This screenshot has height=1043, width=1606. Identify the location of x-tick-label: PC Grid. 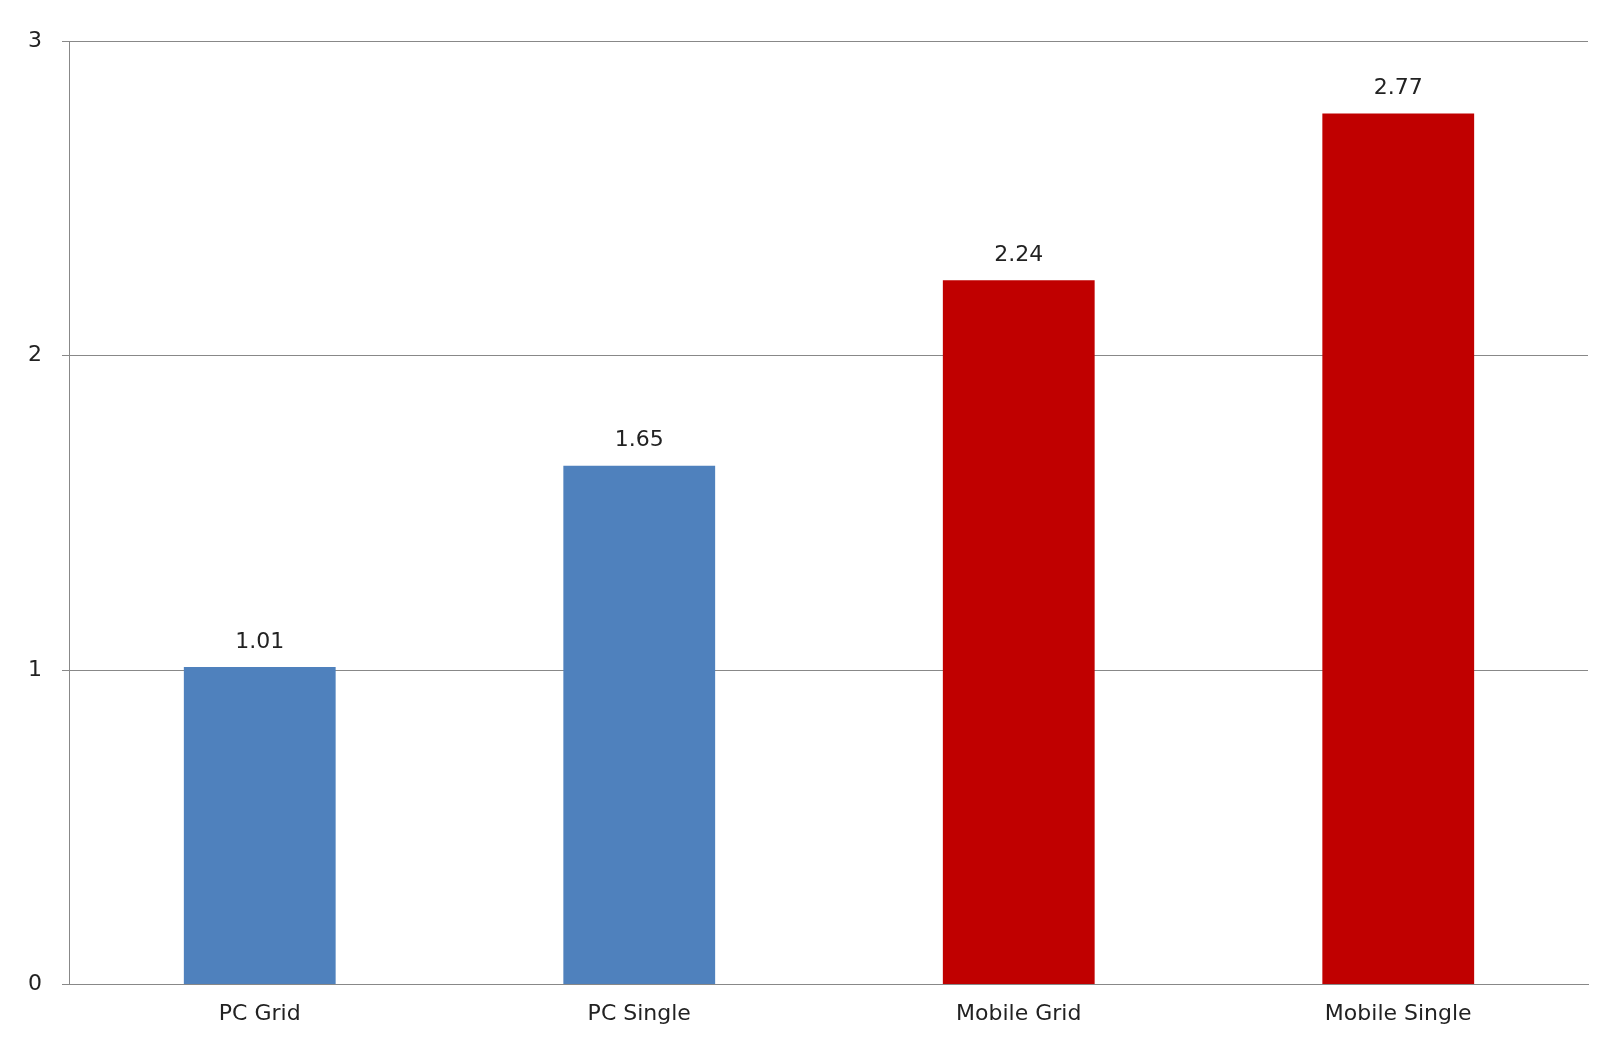
(259, 1012).